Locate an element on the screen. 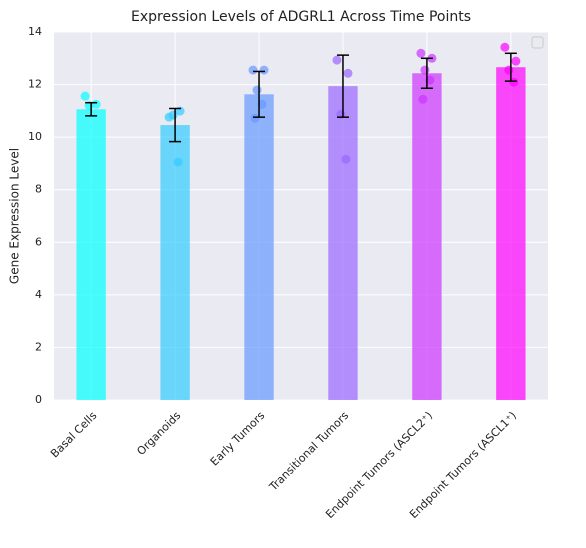  y-tick-label: 0 is located at coordinates (38, 399).